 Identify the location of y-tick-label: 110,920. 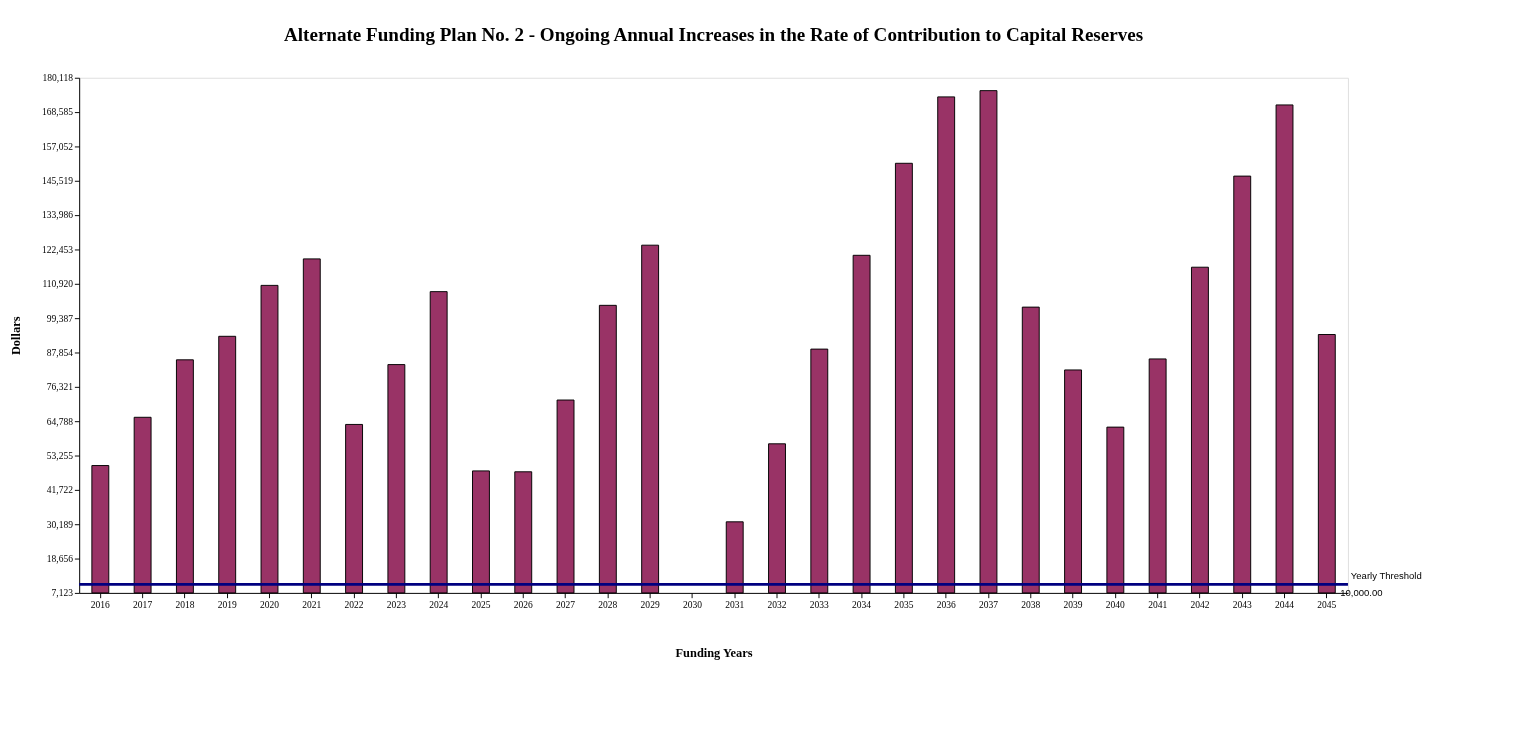
(58, 284).